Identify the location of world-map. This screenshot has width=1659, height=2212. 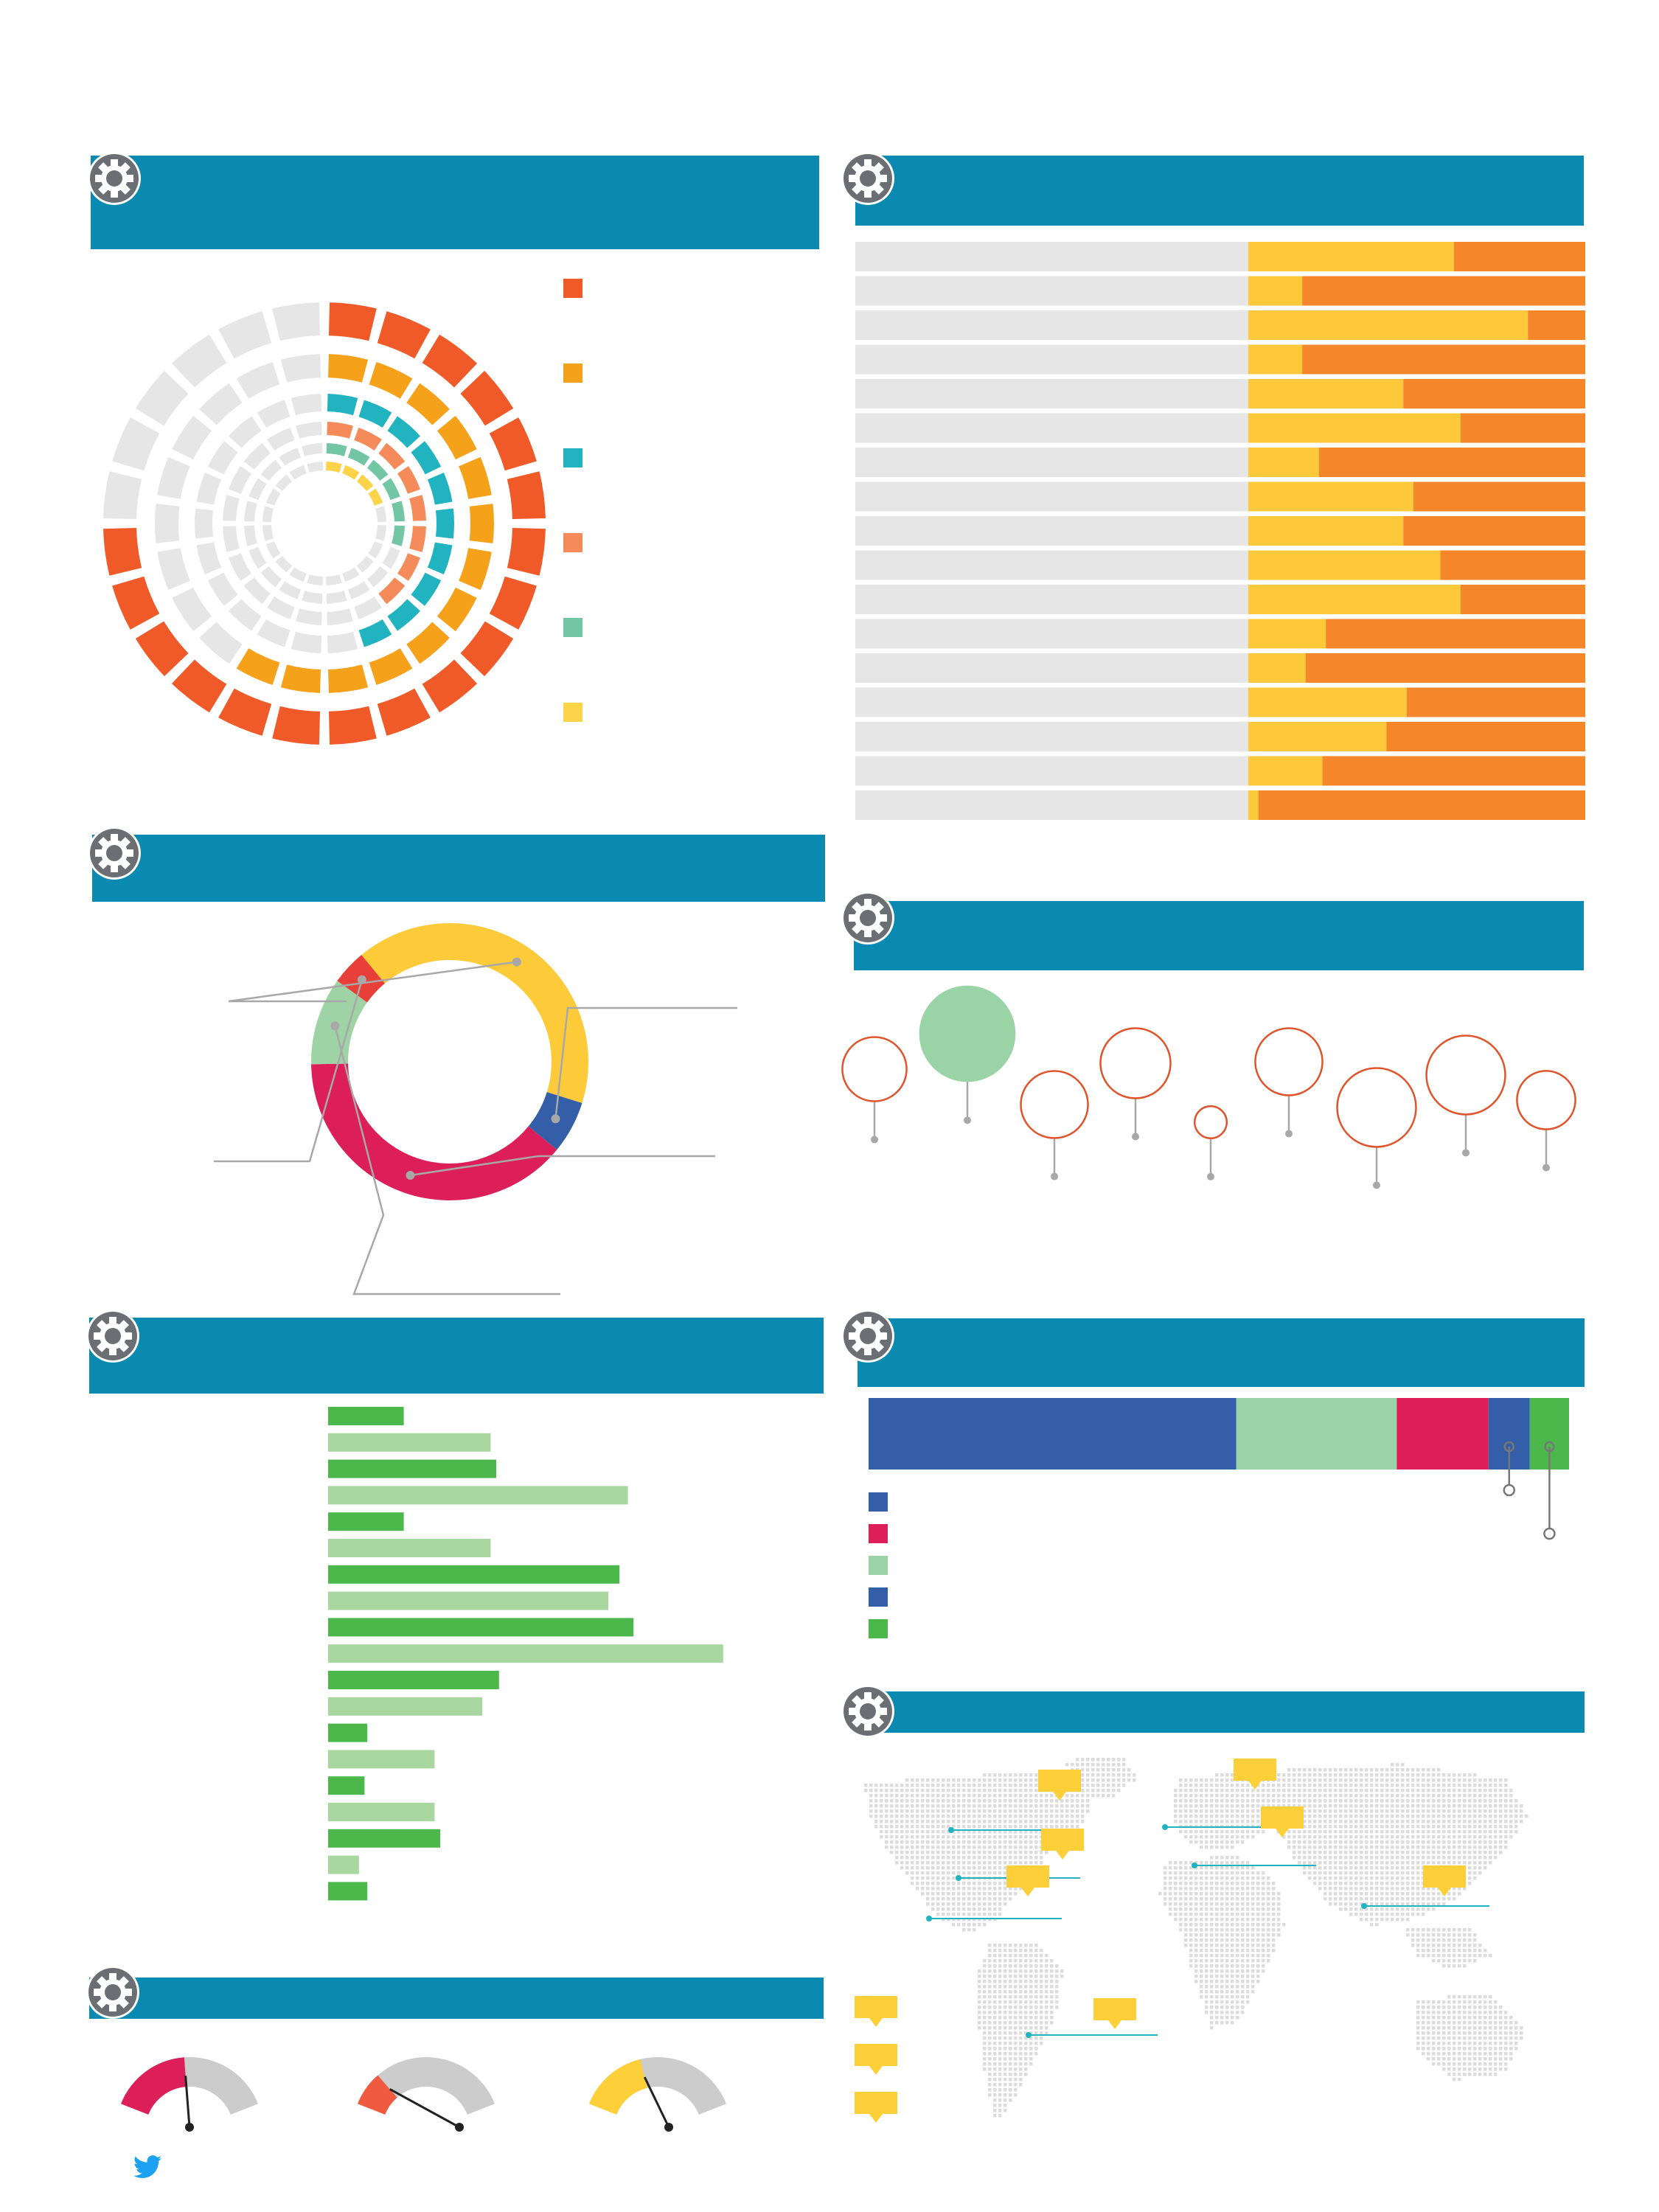
(1196, 1938).